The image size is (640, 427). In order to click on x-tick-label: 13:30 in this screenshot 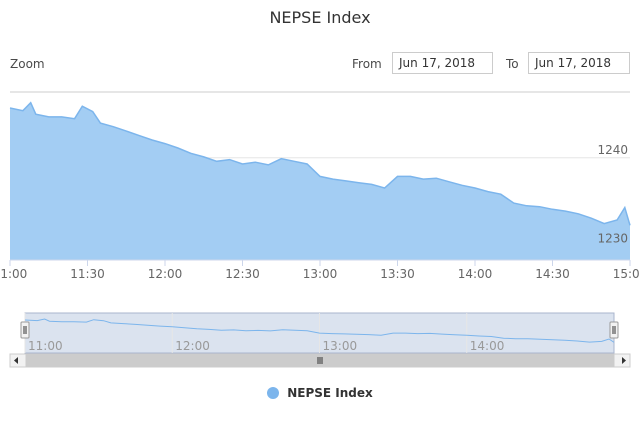, I will do `click(397, 274)`.